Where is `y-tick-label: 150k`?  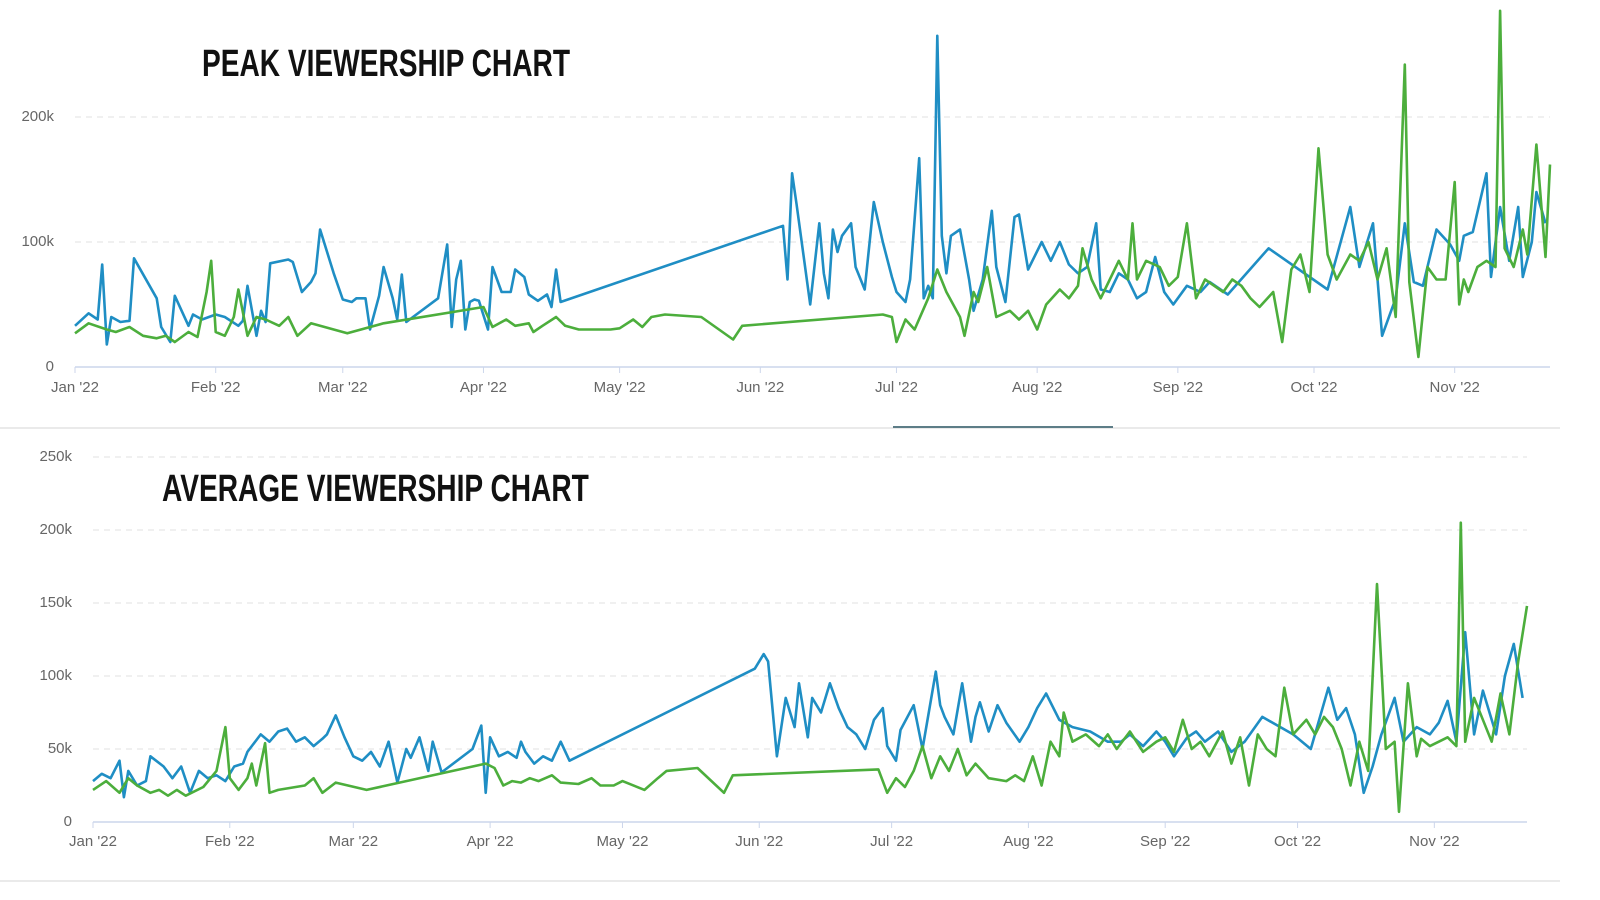
y-tick-label: 150k is located at coordinates (55, 602).